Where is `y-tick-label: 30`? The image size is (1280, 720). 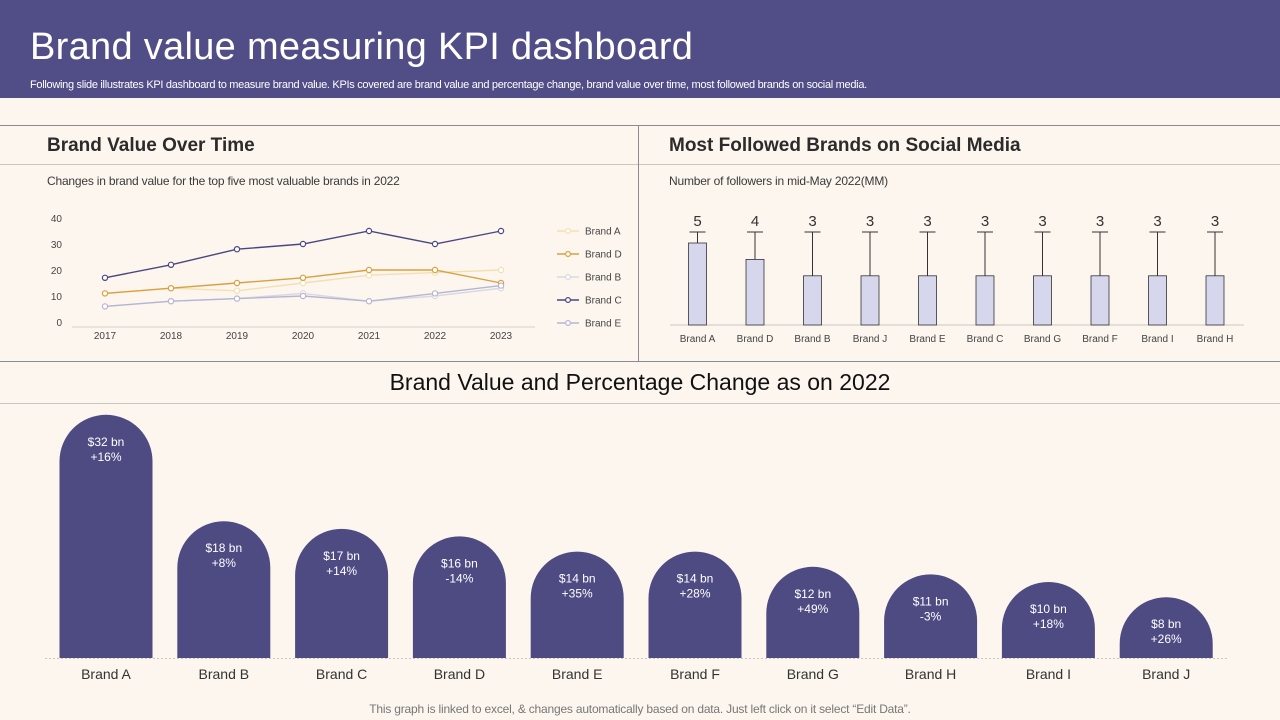 y-tick-label: 30 is located at coordinates (57, 245).